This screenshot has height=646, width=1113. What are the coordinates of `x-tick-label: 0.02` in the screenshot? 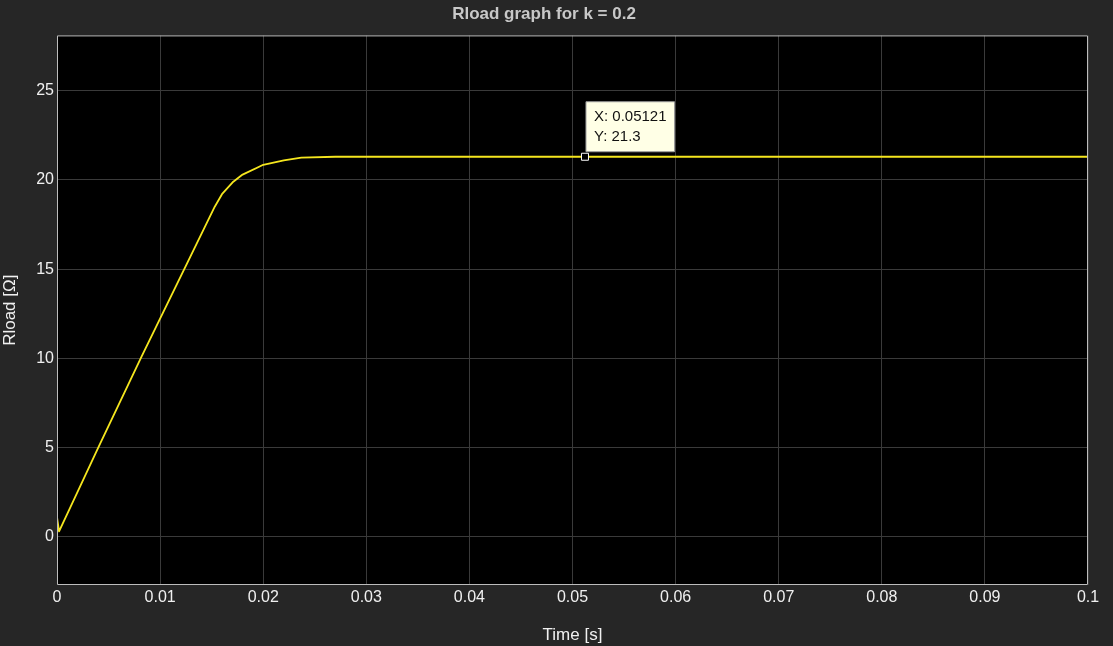 It's located at (263, 597).